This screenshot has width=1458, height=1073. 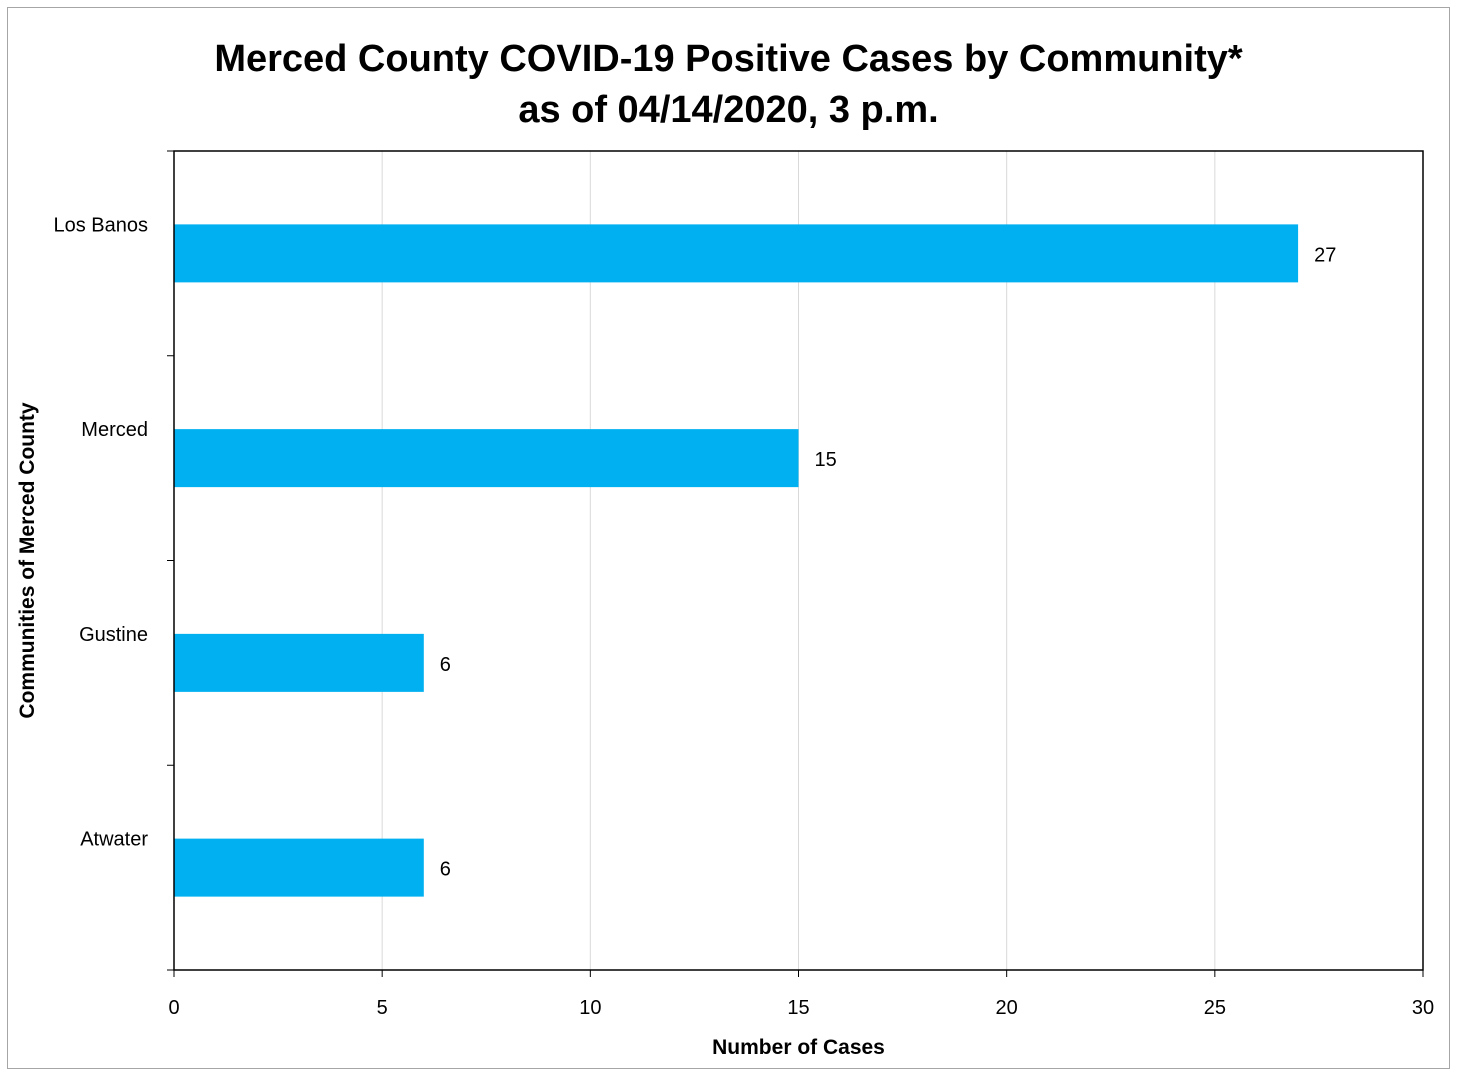 I want to click on y-category-label: Los Banos, so click(x=100, y=225).